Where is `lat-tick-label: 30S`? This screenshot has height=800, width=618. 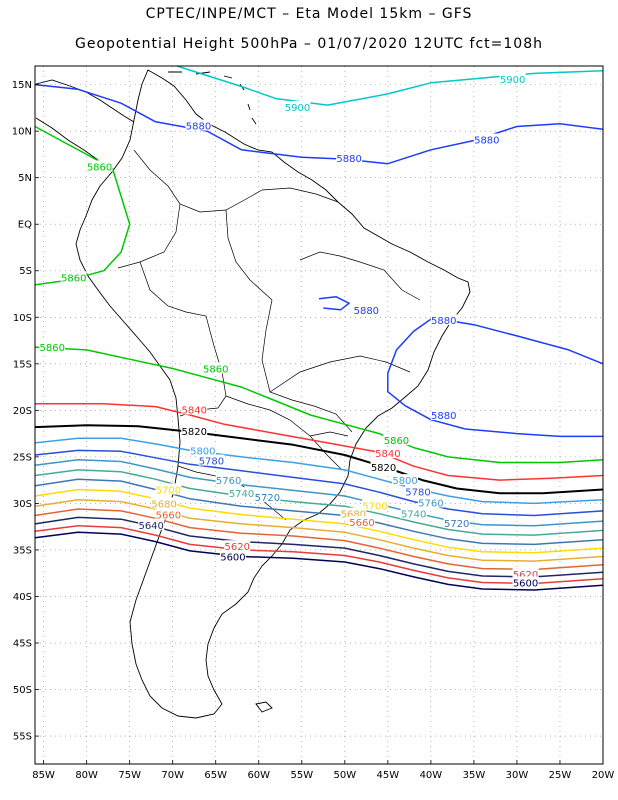
lat-tick-label: 30S is located at coordinates (22, 504).